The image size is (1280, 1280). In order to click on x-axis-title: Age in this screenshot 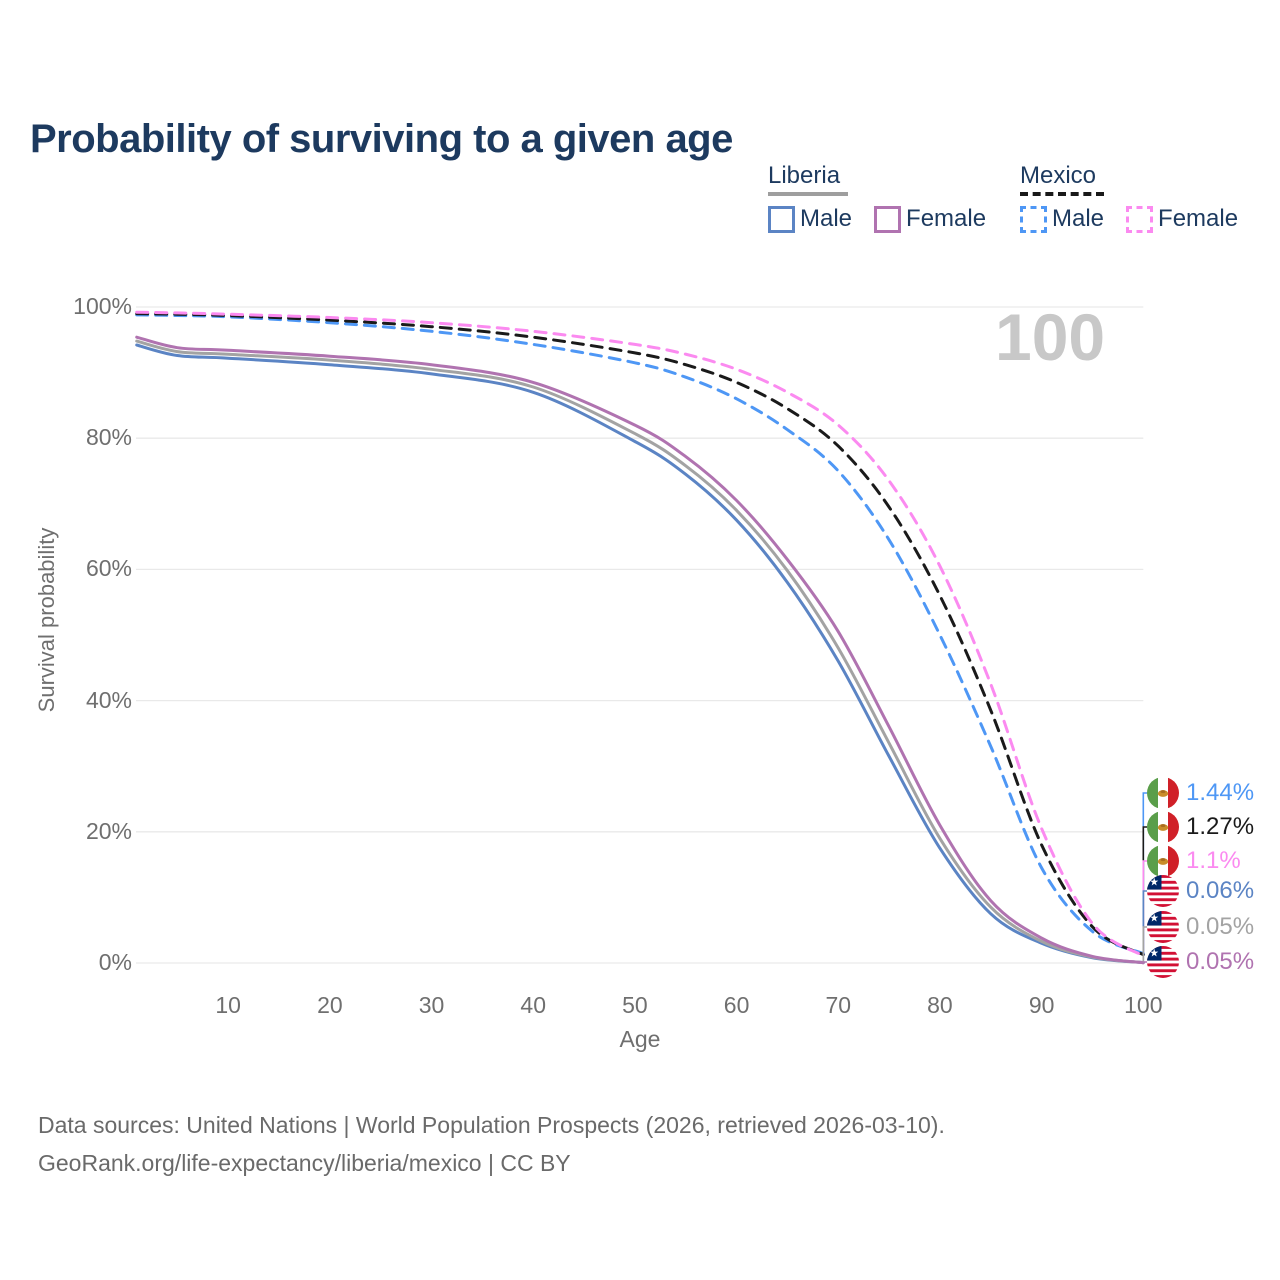, I will do `click(640, 1039)`.